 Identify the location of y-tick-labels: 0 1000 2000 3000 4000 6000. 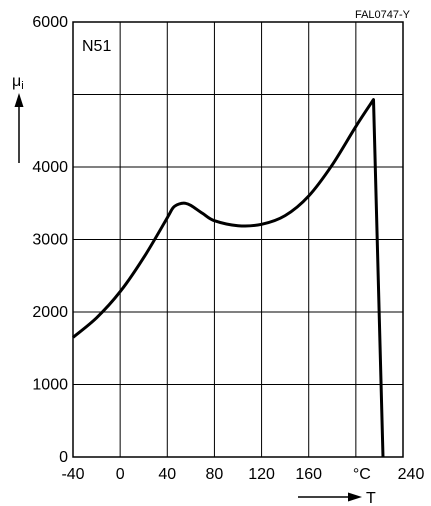
(50, 240).